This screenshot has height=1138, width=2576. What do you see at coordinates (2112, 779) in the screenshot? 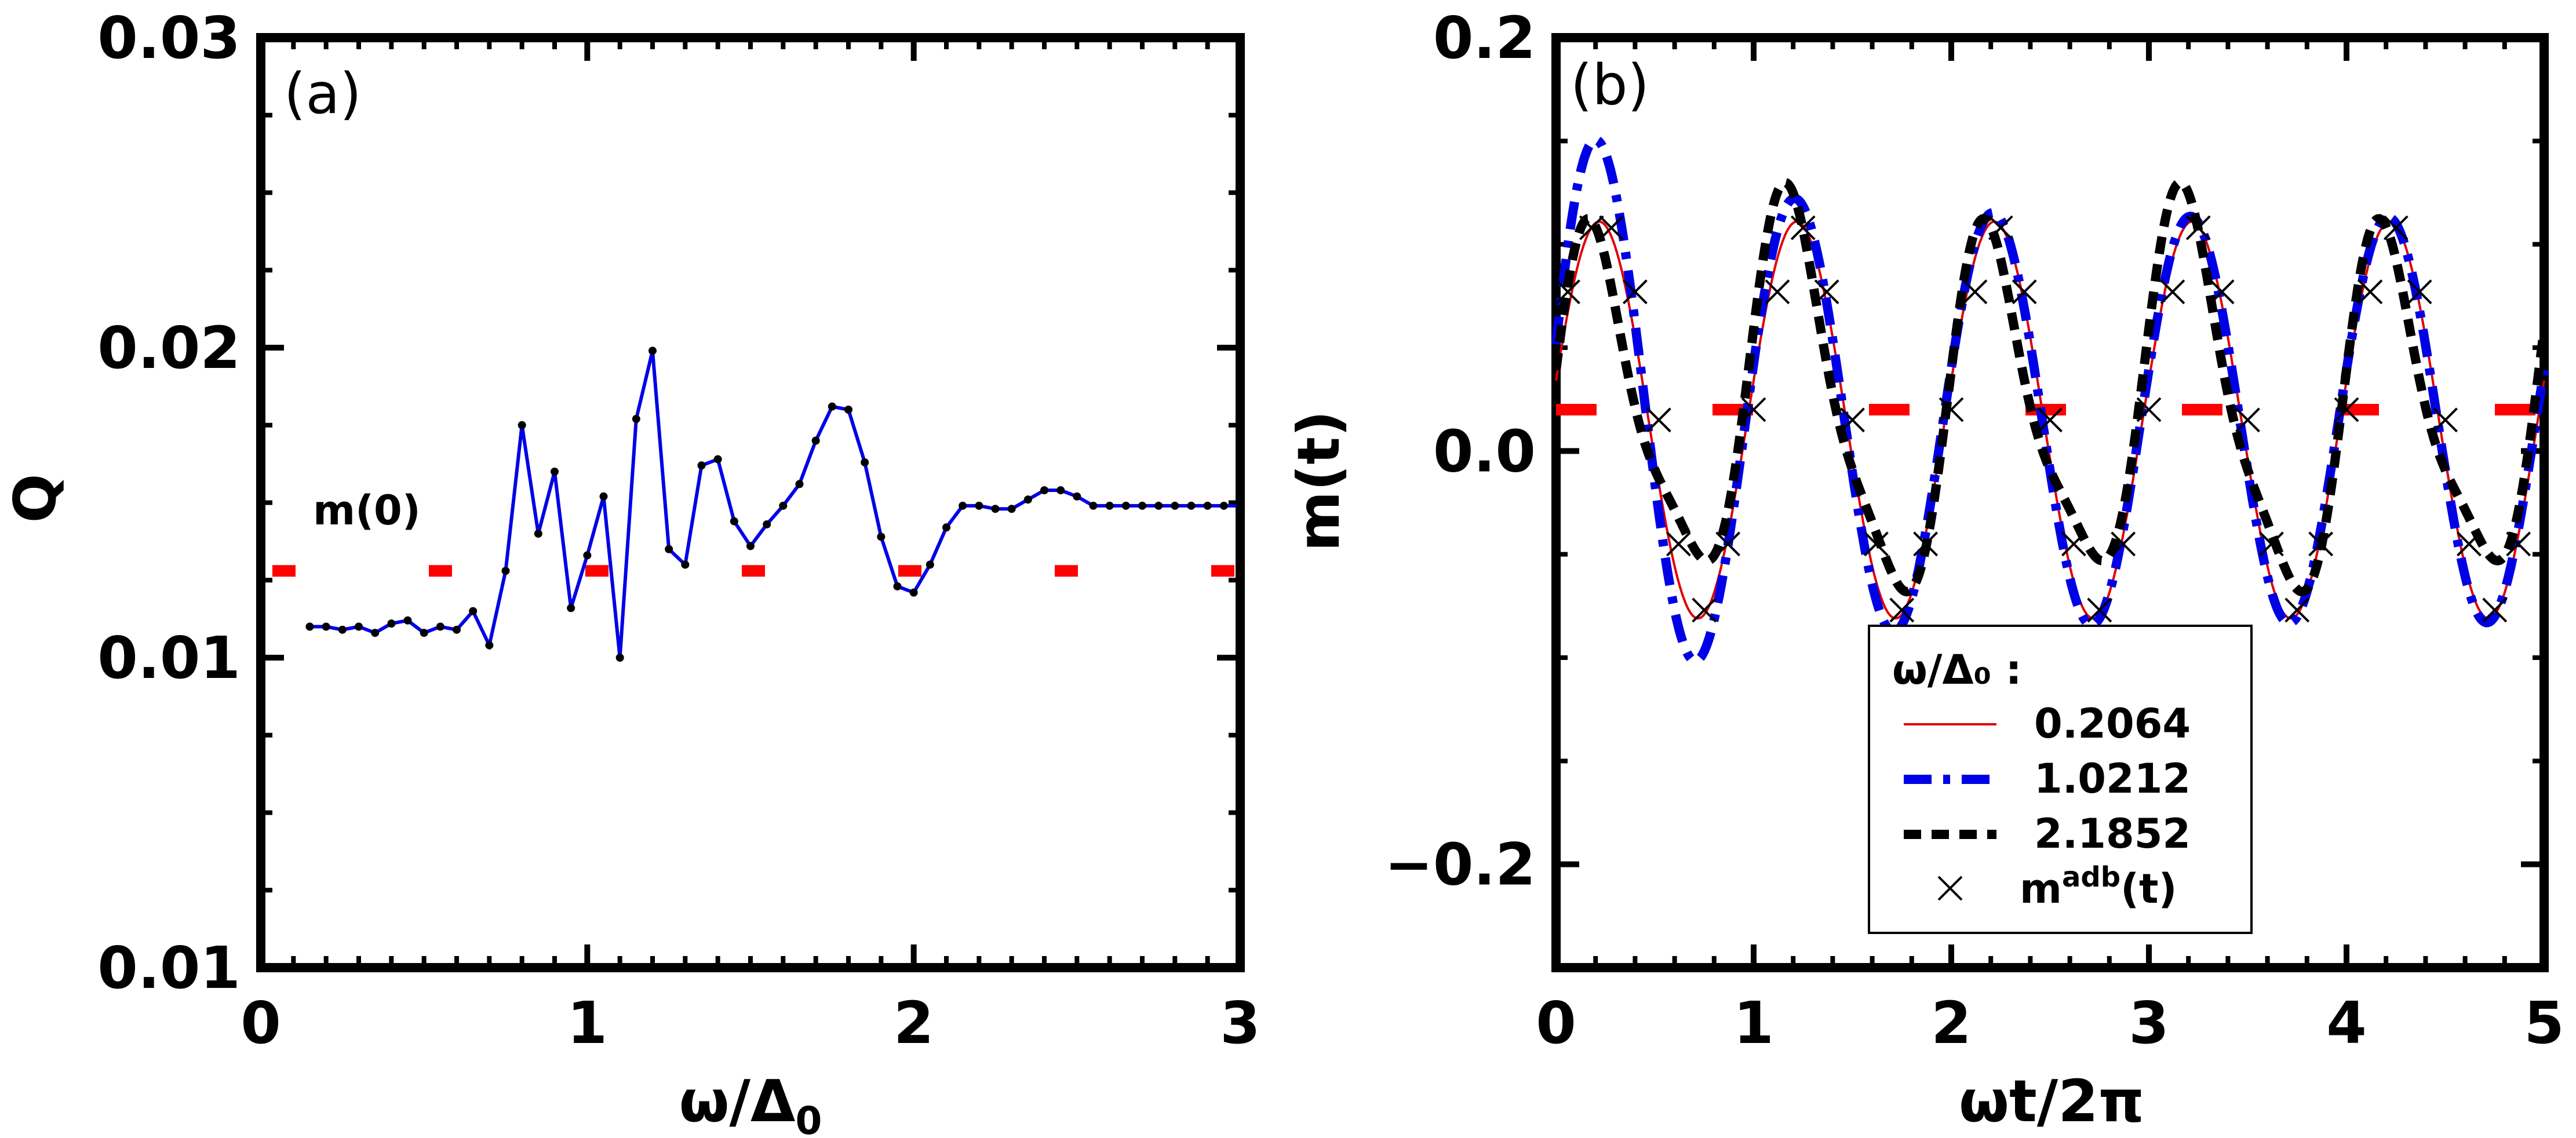
I see `legend-entry-1-0212: 1.0212` at bounding box center [2112, 779].